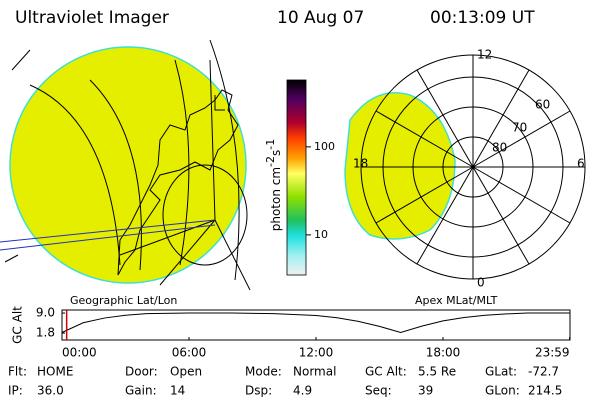  What do you see at coordinates (50, 391) in the screenshot?
I see `status-value: 36.0` at bounding box center [50, 391].